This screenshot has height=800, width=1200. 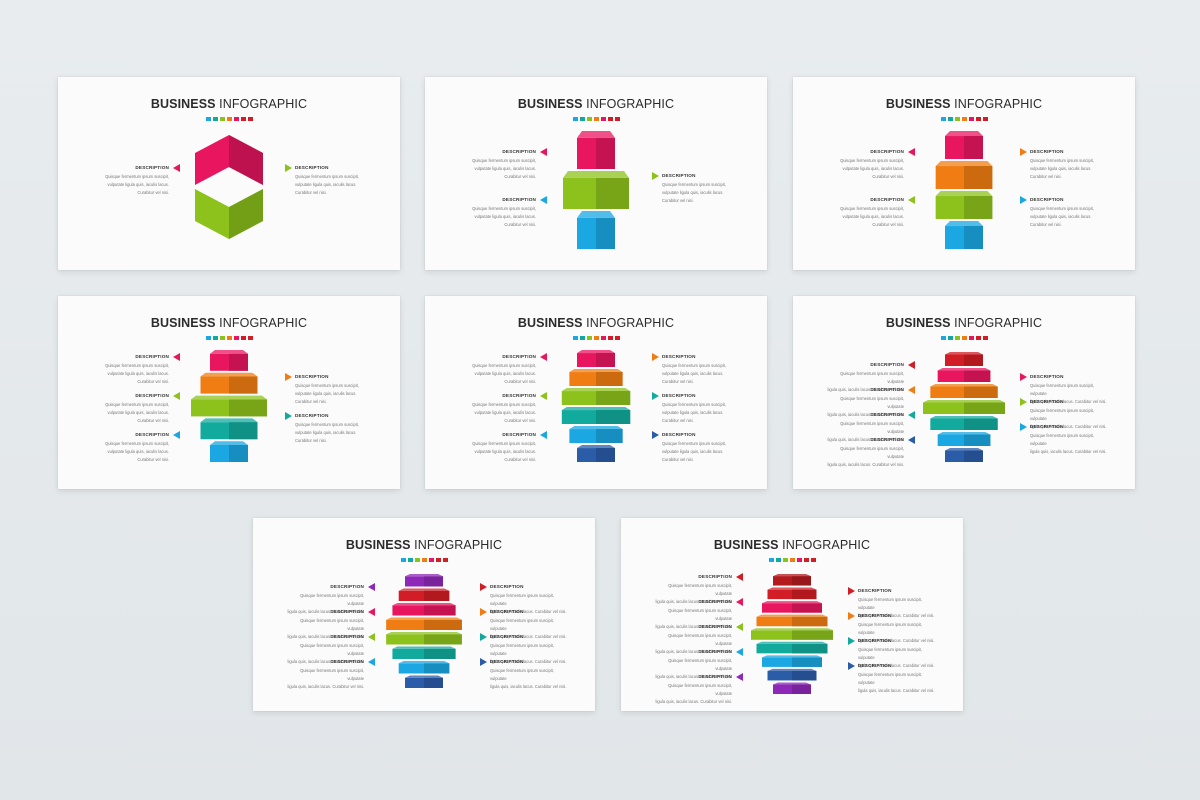 I want to click on layered-diagram, so click(x=229, y=406).